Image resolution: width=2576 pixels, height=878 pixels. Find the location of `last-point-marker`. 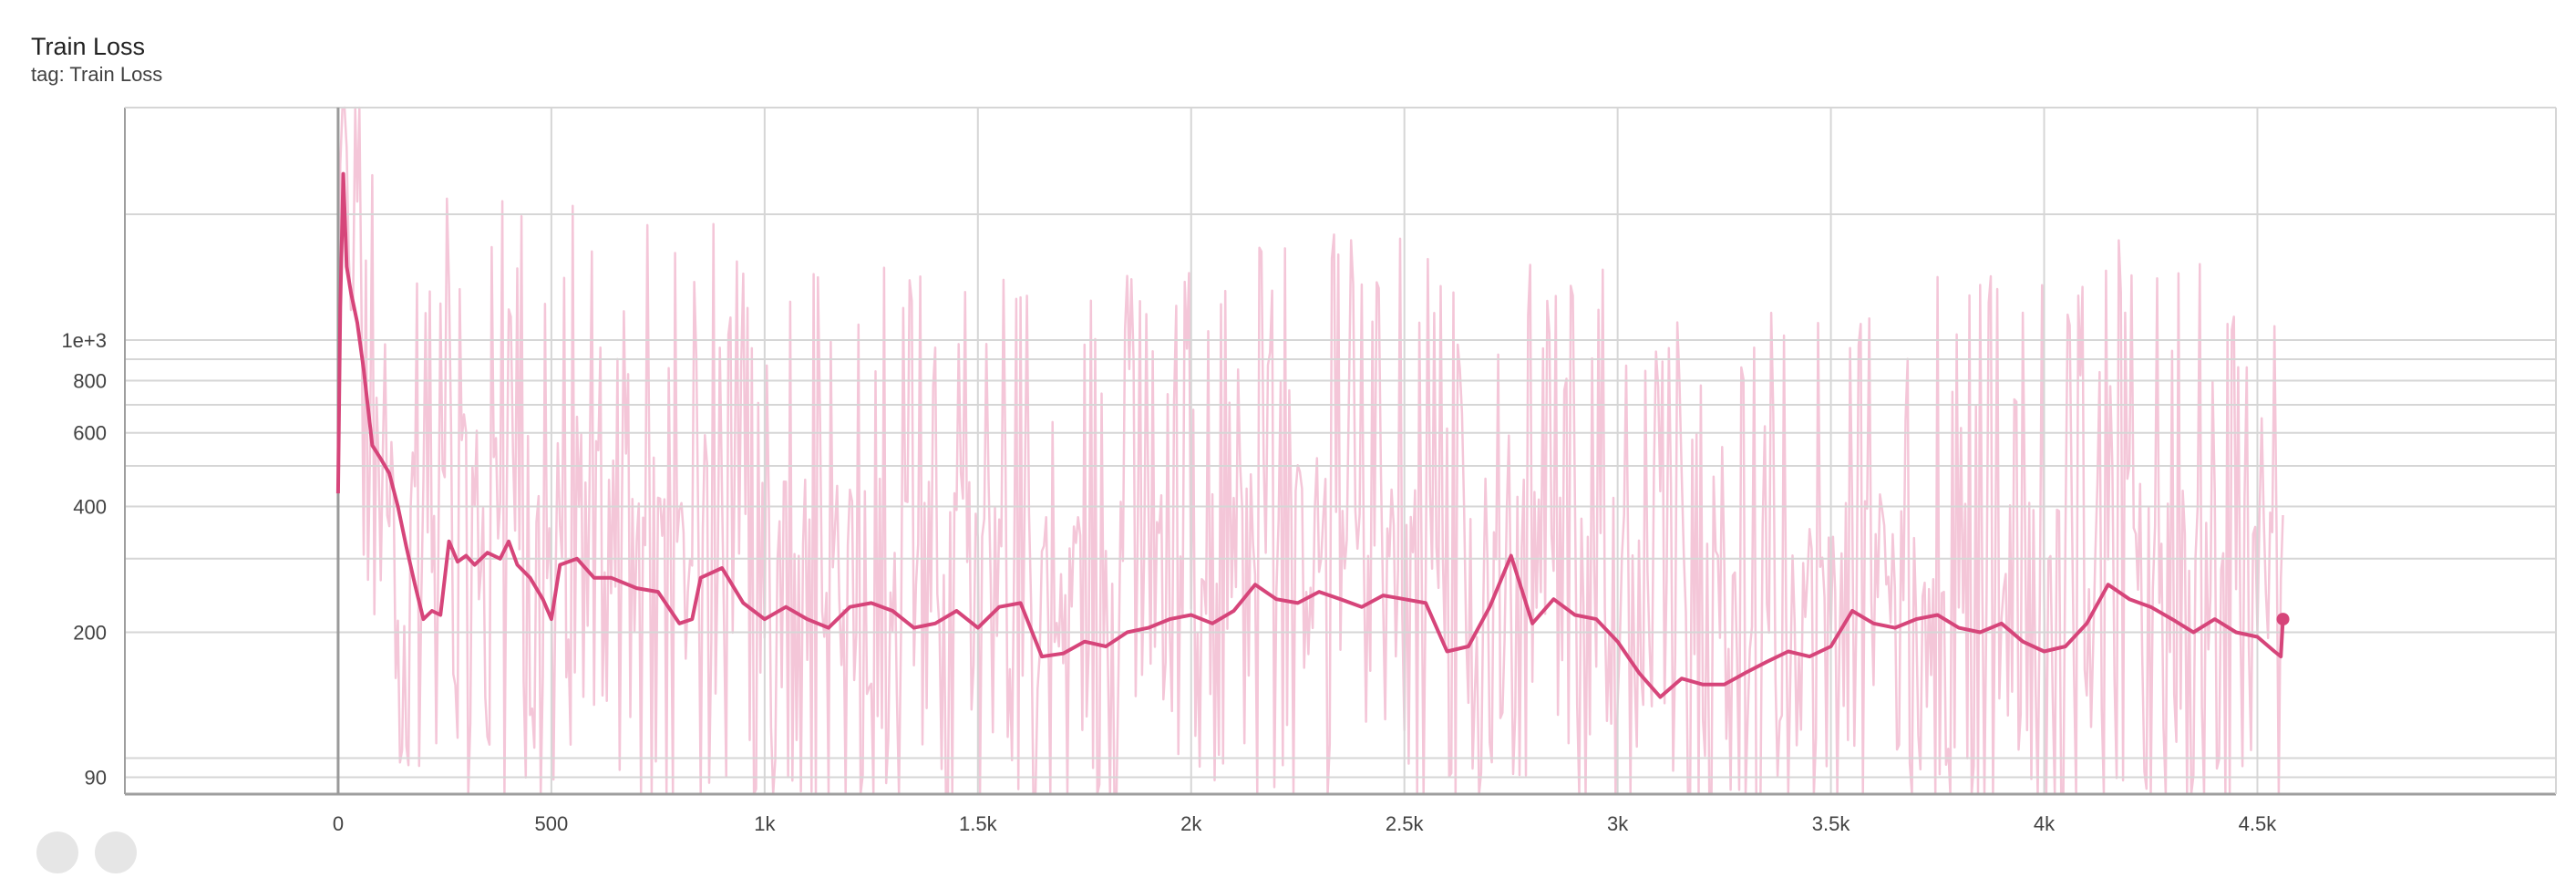

last-point-marker is located at coordinates (2283, 620).